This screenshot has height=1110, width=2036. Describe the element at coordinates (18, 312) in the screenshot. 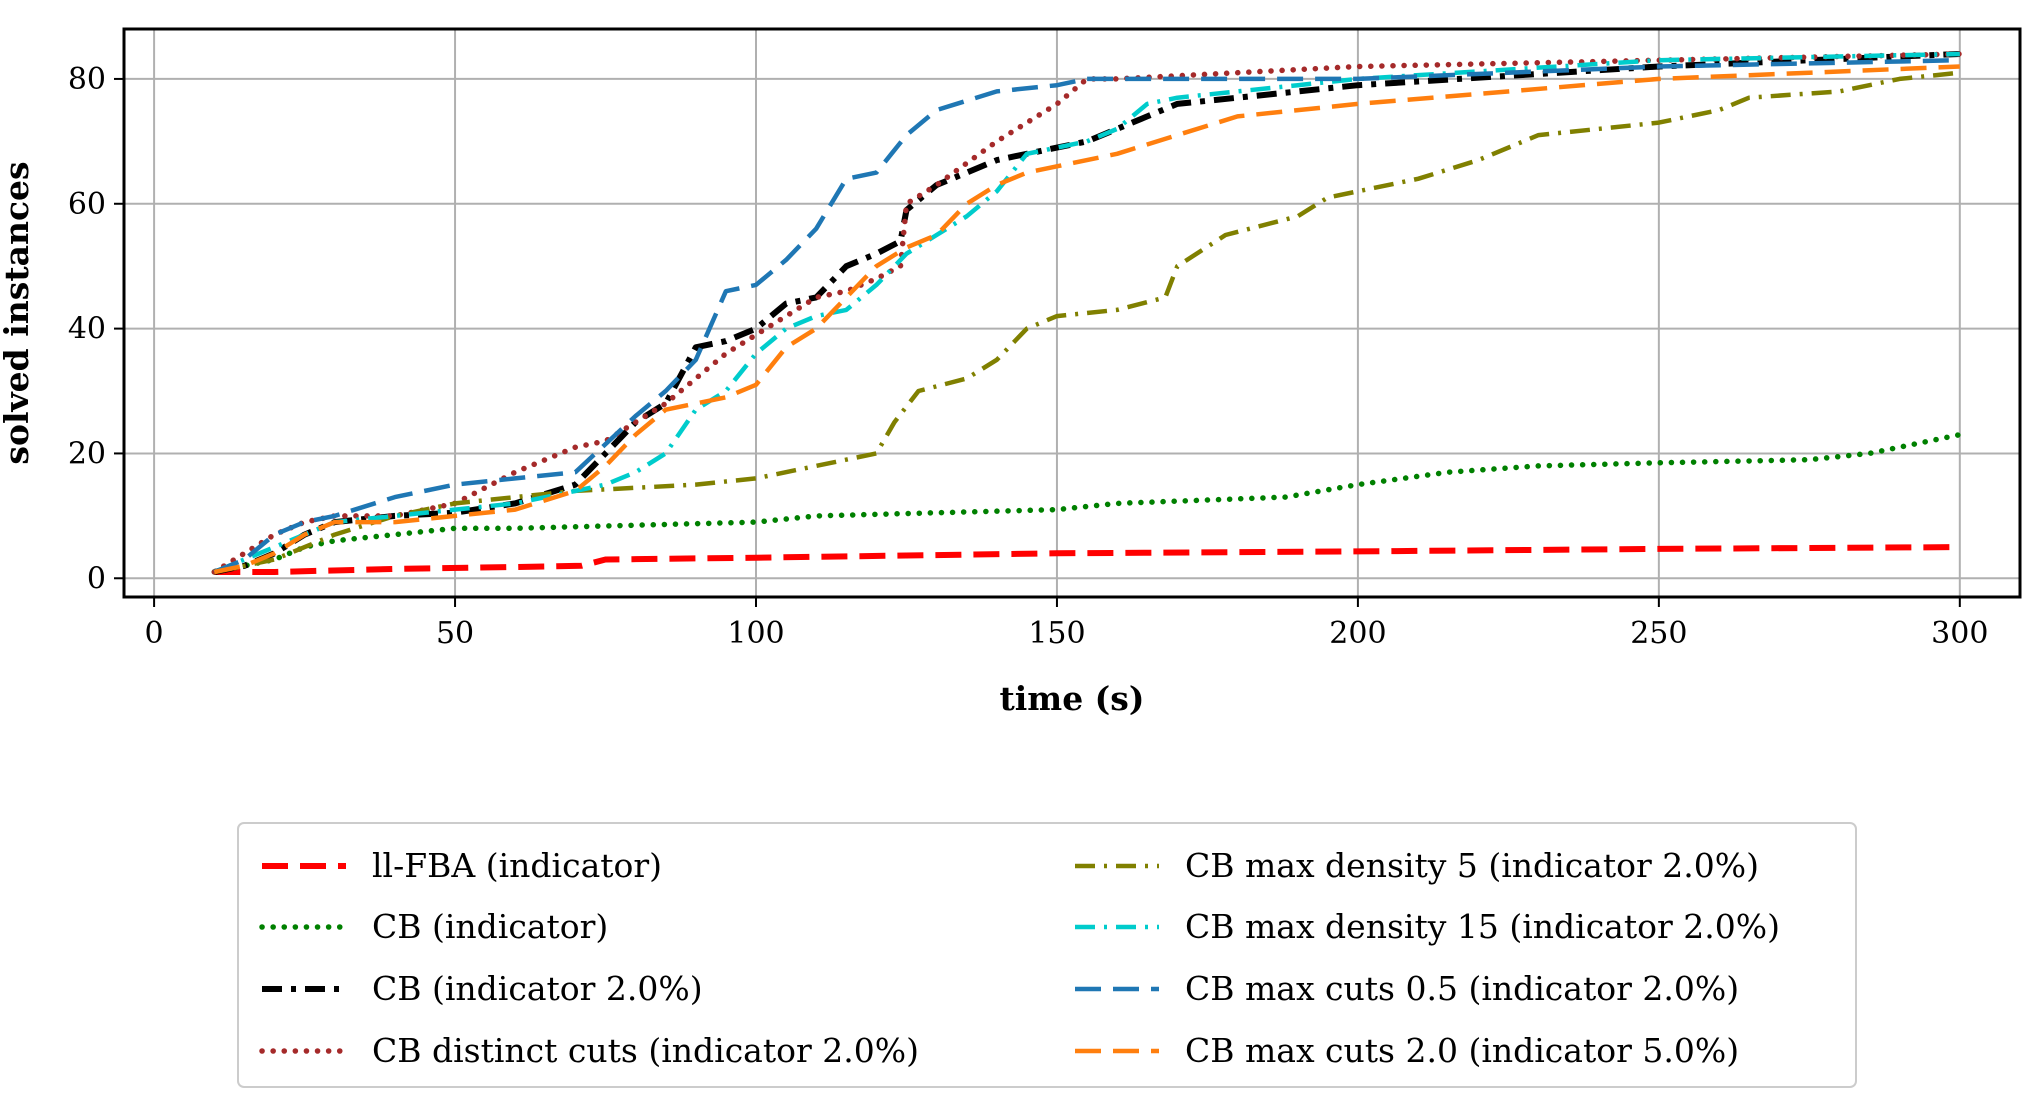

I see `y-axis-title: solved instances` at that location.